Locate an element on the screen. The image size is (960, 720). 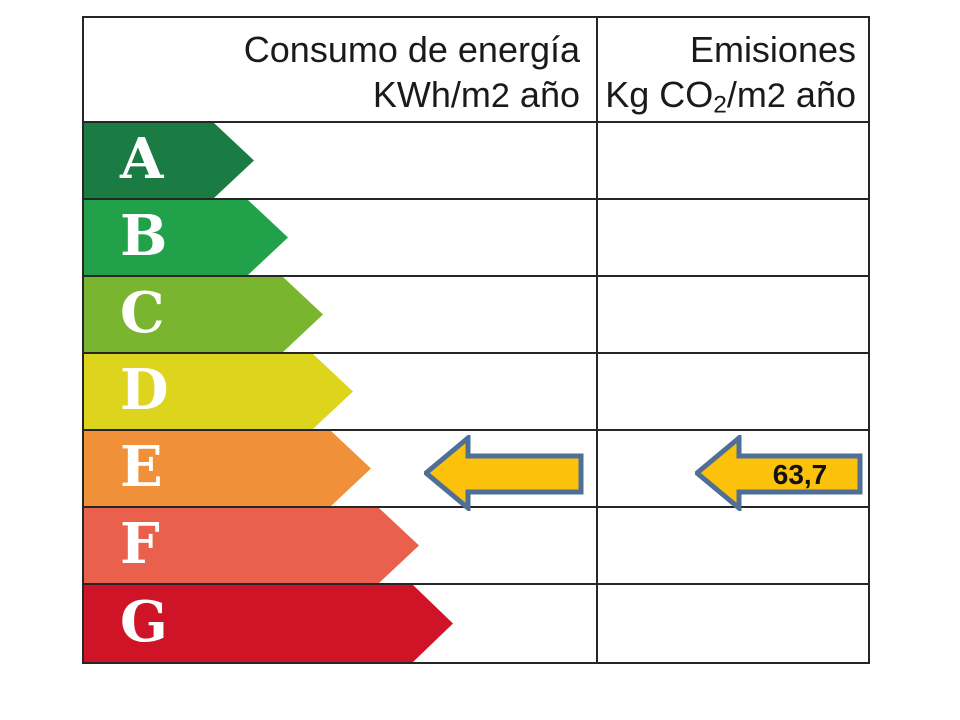
rating-letter: G is located at coordinates (144, 621).